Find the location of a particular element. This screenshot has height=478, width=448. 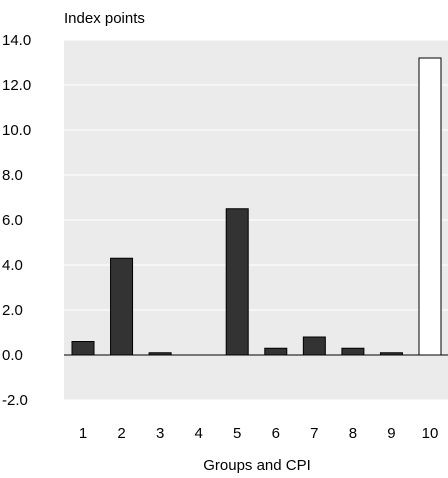

x-tick-label: 9 is located at coordinates (391, 433).